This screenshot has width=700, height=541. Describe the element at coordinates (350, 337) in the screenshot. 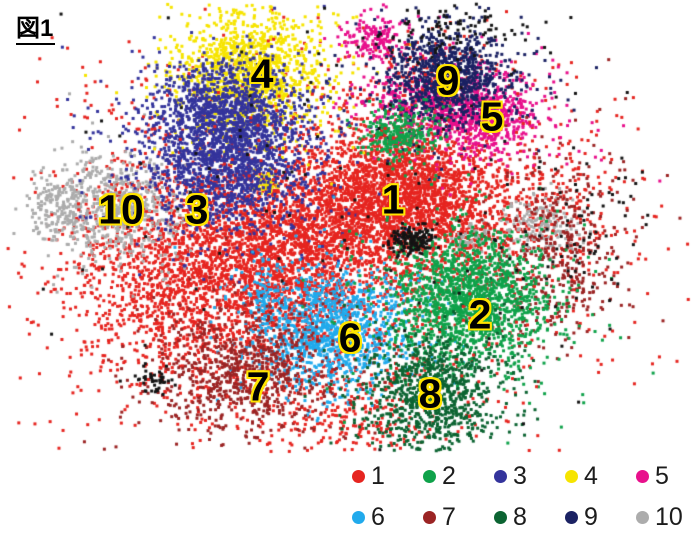

I see `cluster-label-6: 6` at that location.